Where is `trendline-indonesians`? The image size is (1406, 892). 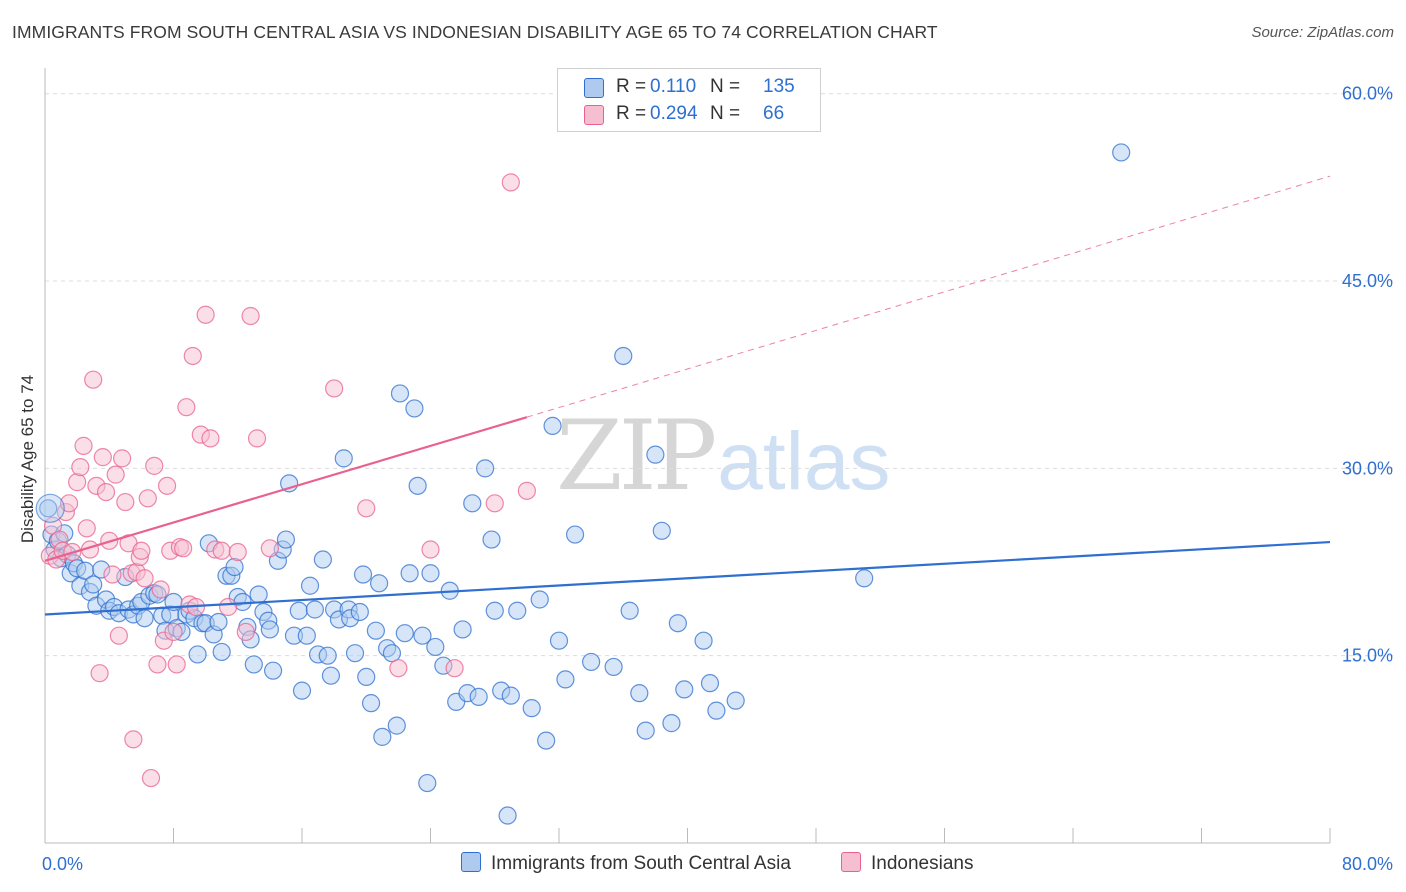
trendline-indonesians is located at coordinates (286, 489).